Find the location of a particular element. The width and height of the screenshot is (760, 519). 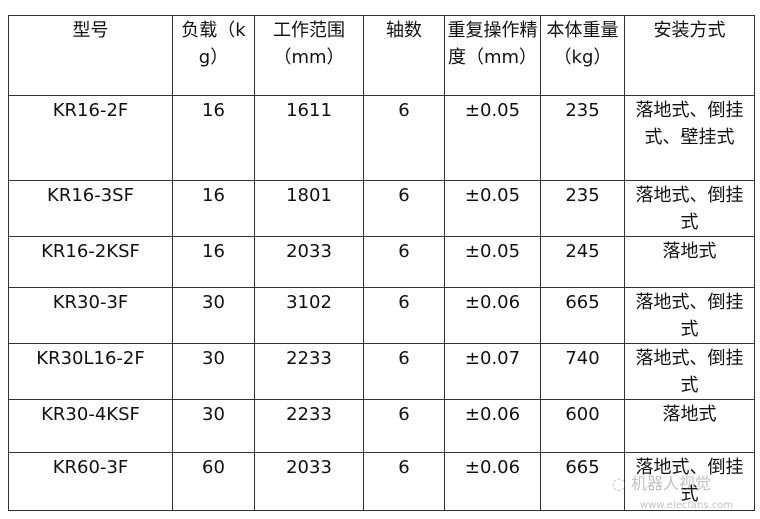

header-repeatability: 重复操作精度（mm） is located at coordinates (492, 55).